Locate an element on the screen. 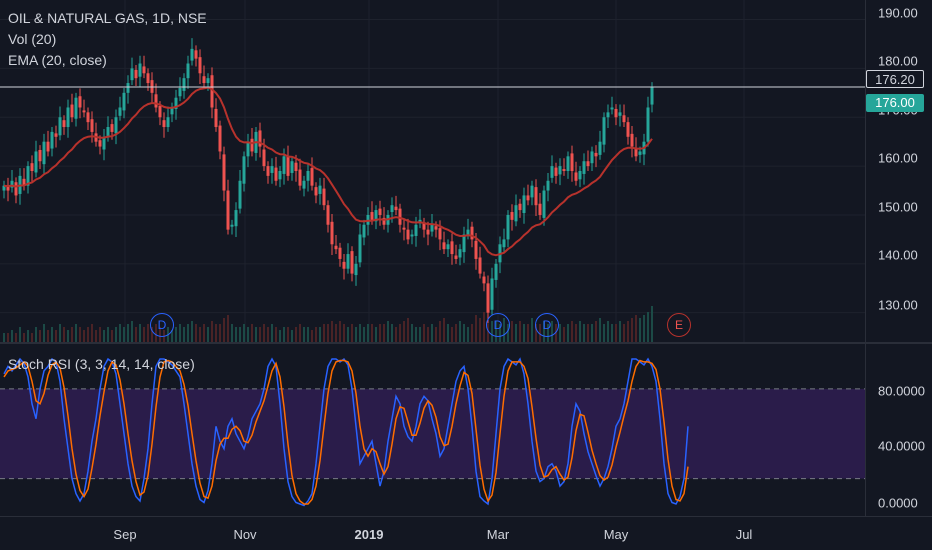 This screenshot has height=550, width=932. price-axis is located at coordinates (899, 171).